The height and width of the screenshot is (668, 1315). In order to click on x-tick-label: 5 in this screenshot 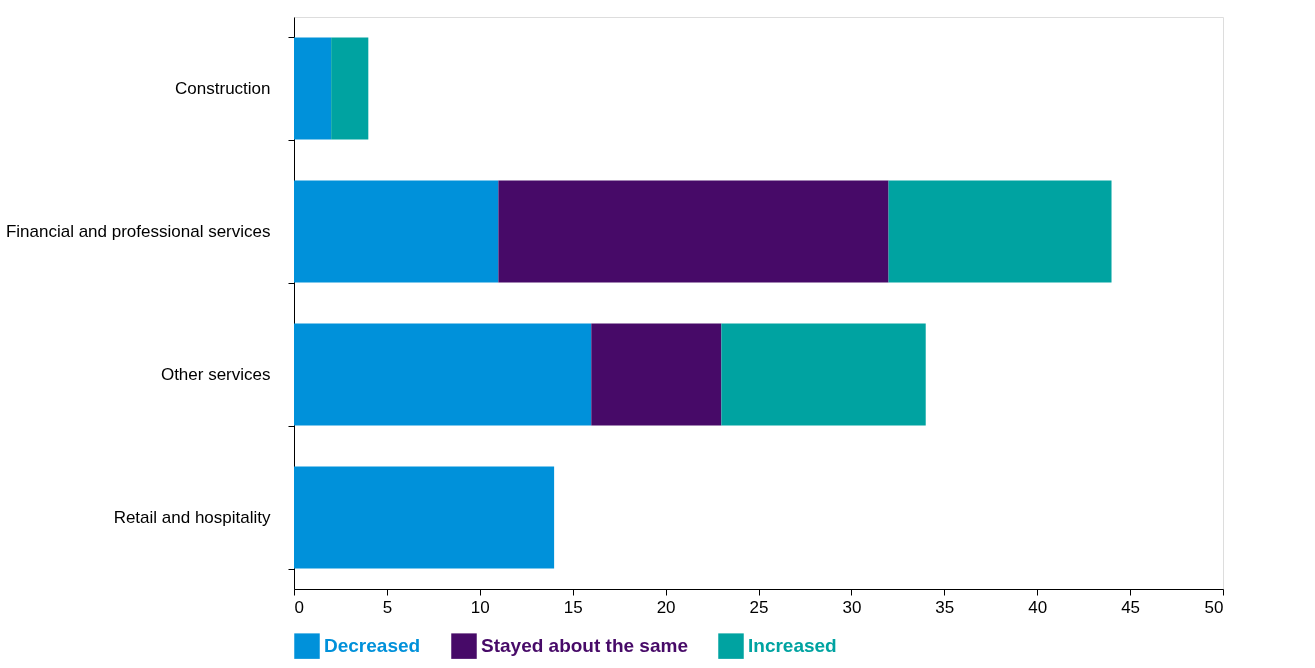, I will do `click(387, 607)`.